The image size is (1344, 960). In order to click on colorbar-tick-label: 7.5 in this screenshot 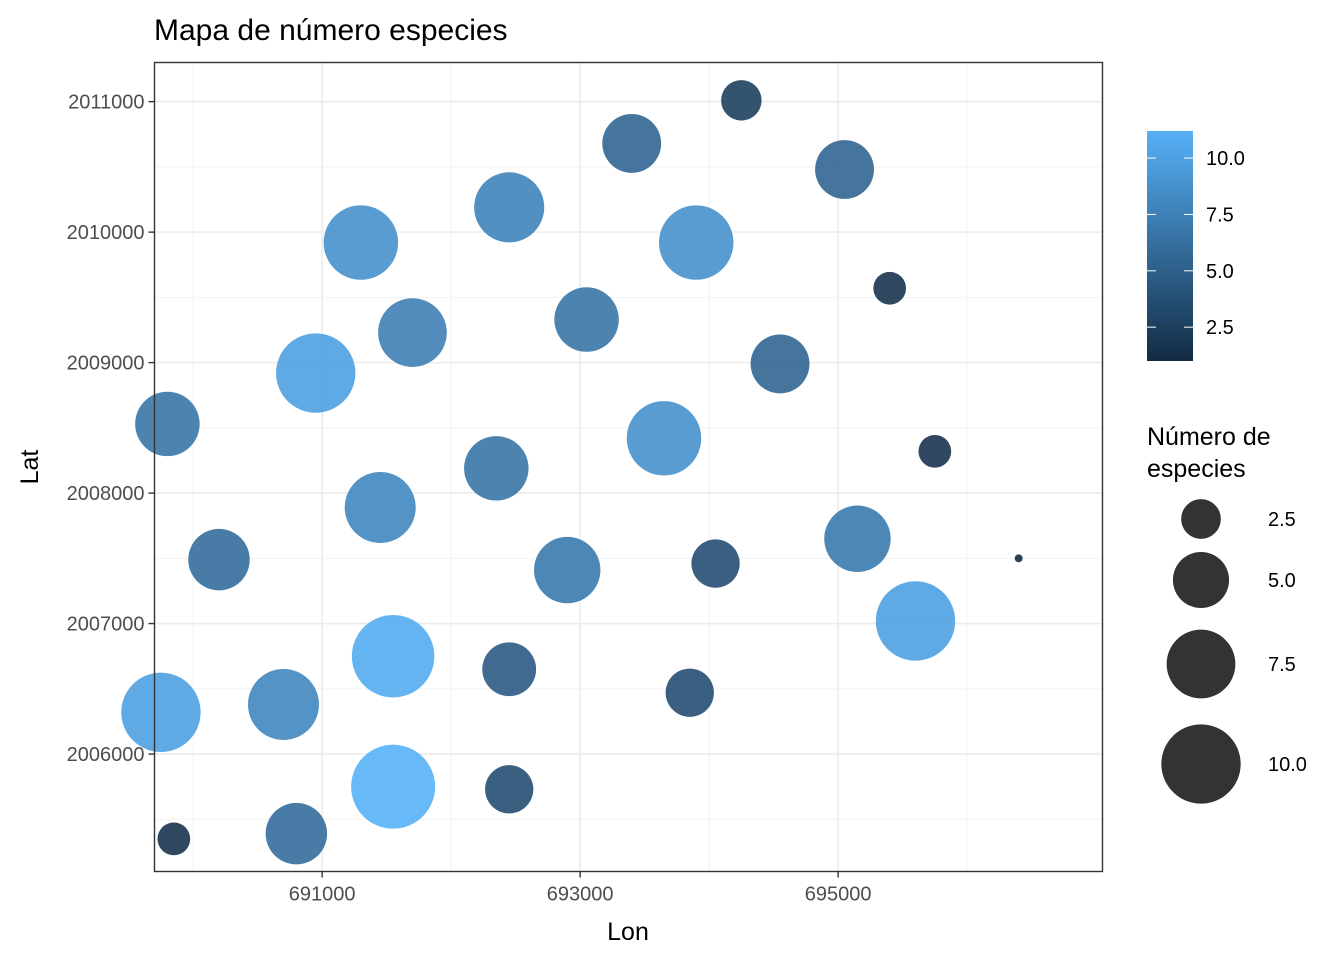, I will do `click(1220, 215)`.